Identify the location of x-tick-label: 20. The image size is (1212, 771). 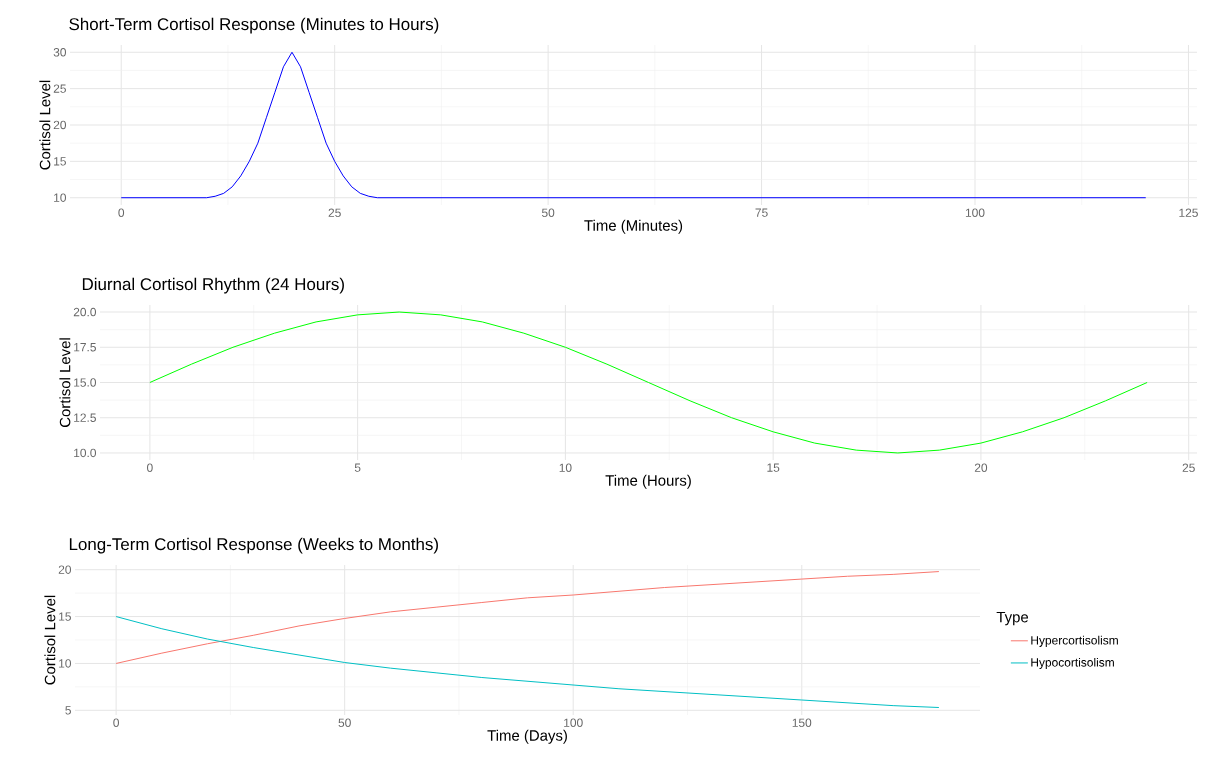
(981, 467).